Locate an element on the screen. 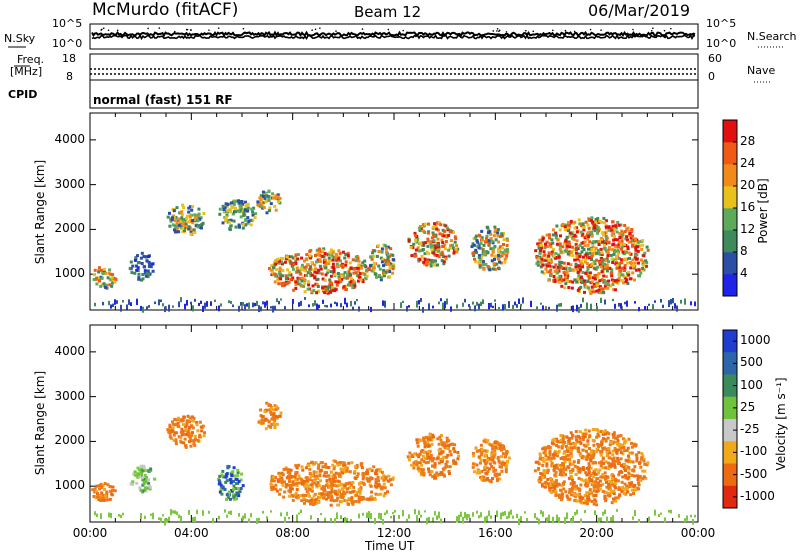 The width and height of the screenshot is (800, 554). sky-noise-dot is located at coordinates (664, 30).